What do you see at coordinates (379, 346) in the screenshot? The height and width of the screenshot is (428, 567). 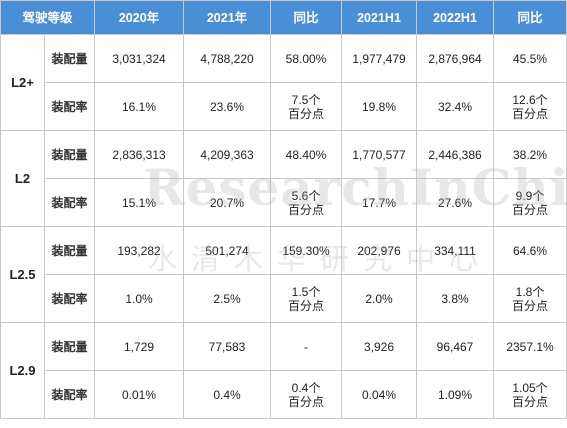 I see `value-cell-h2021: 3,926` at bounding box center [379, 346].